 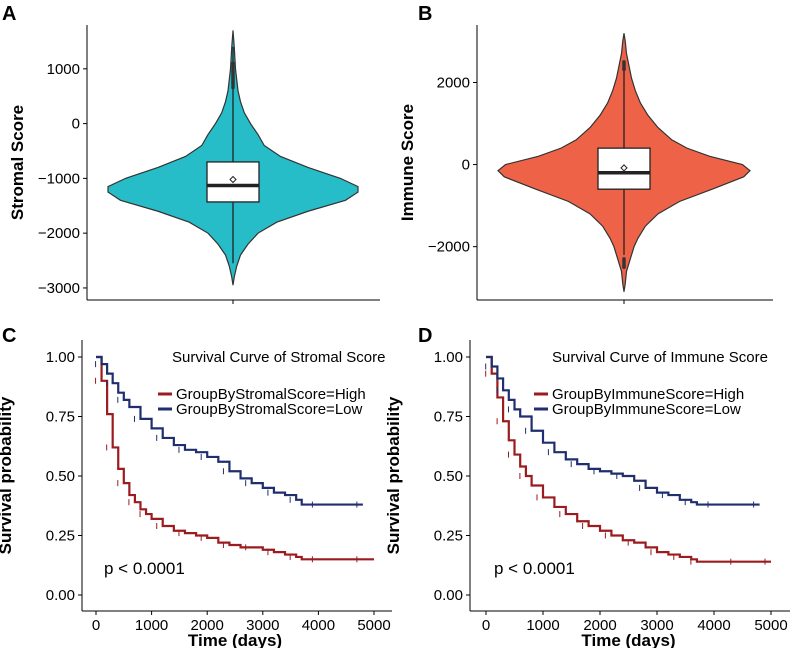 What do you see at coordinates (425, 336) in the screenshot?
I see `panel-letter-d: D` at bounding box center [425, 336].